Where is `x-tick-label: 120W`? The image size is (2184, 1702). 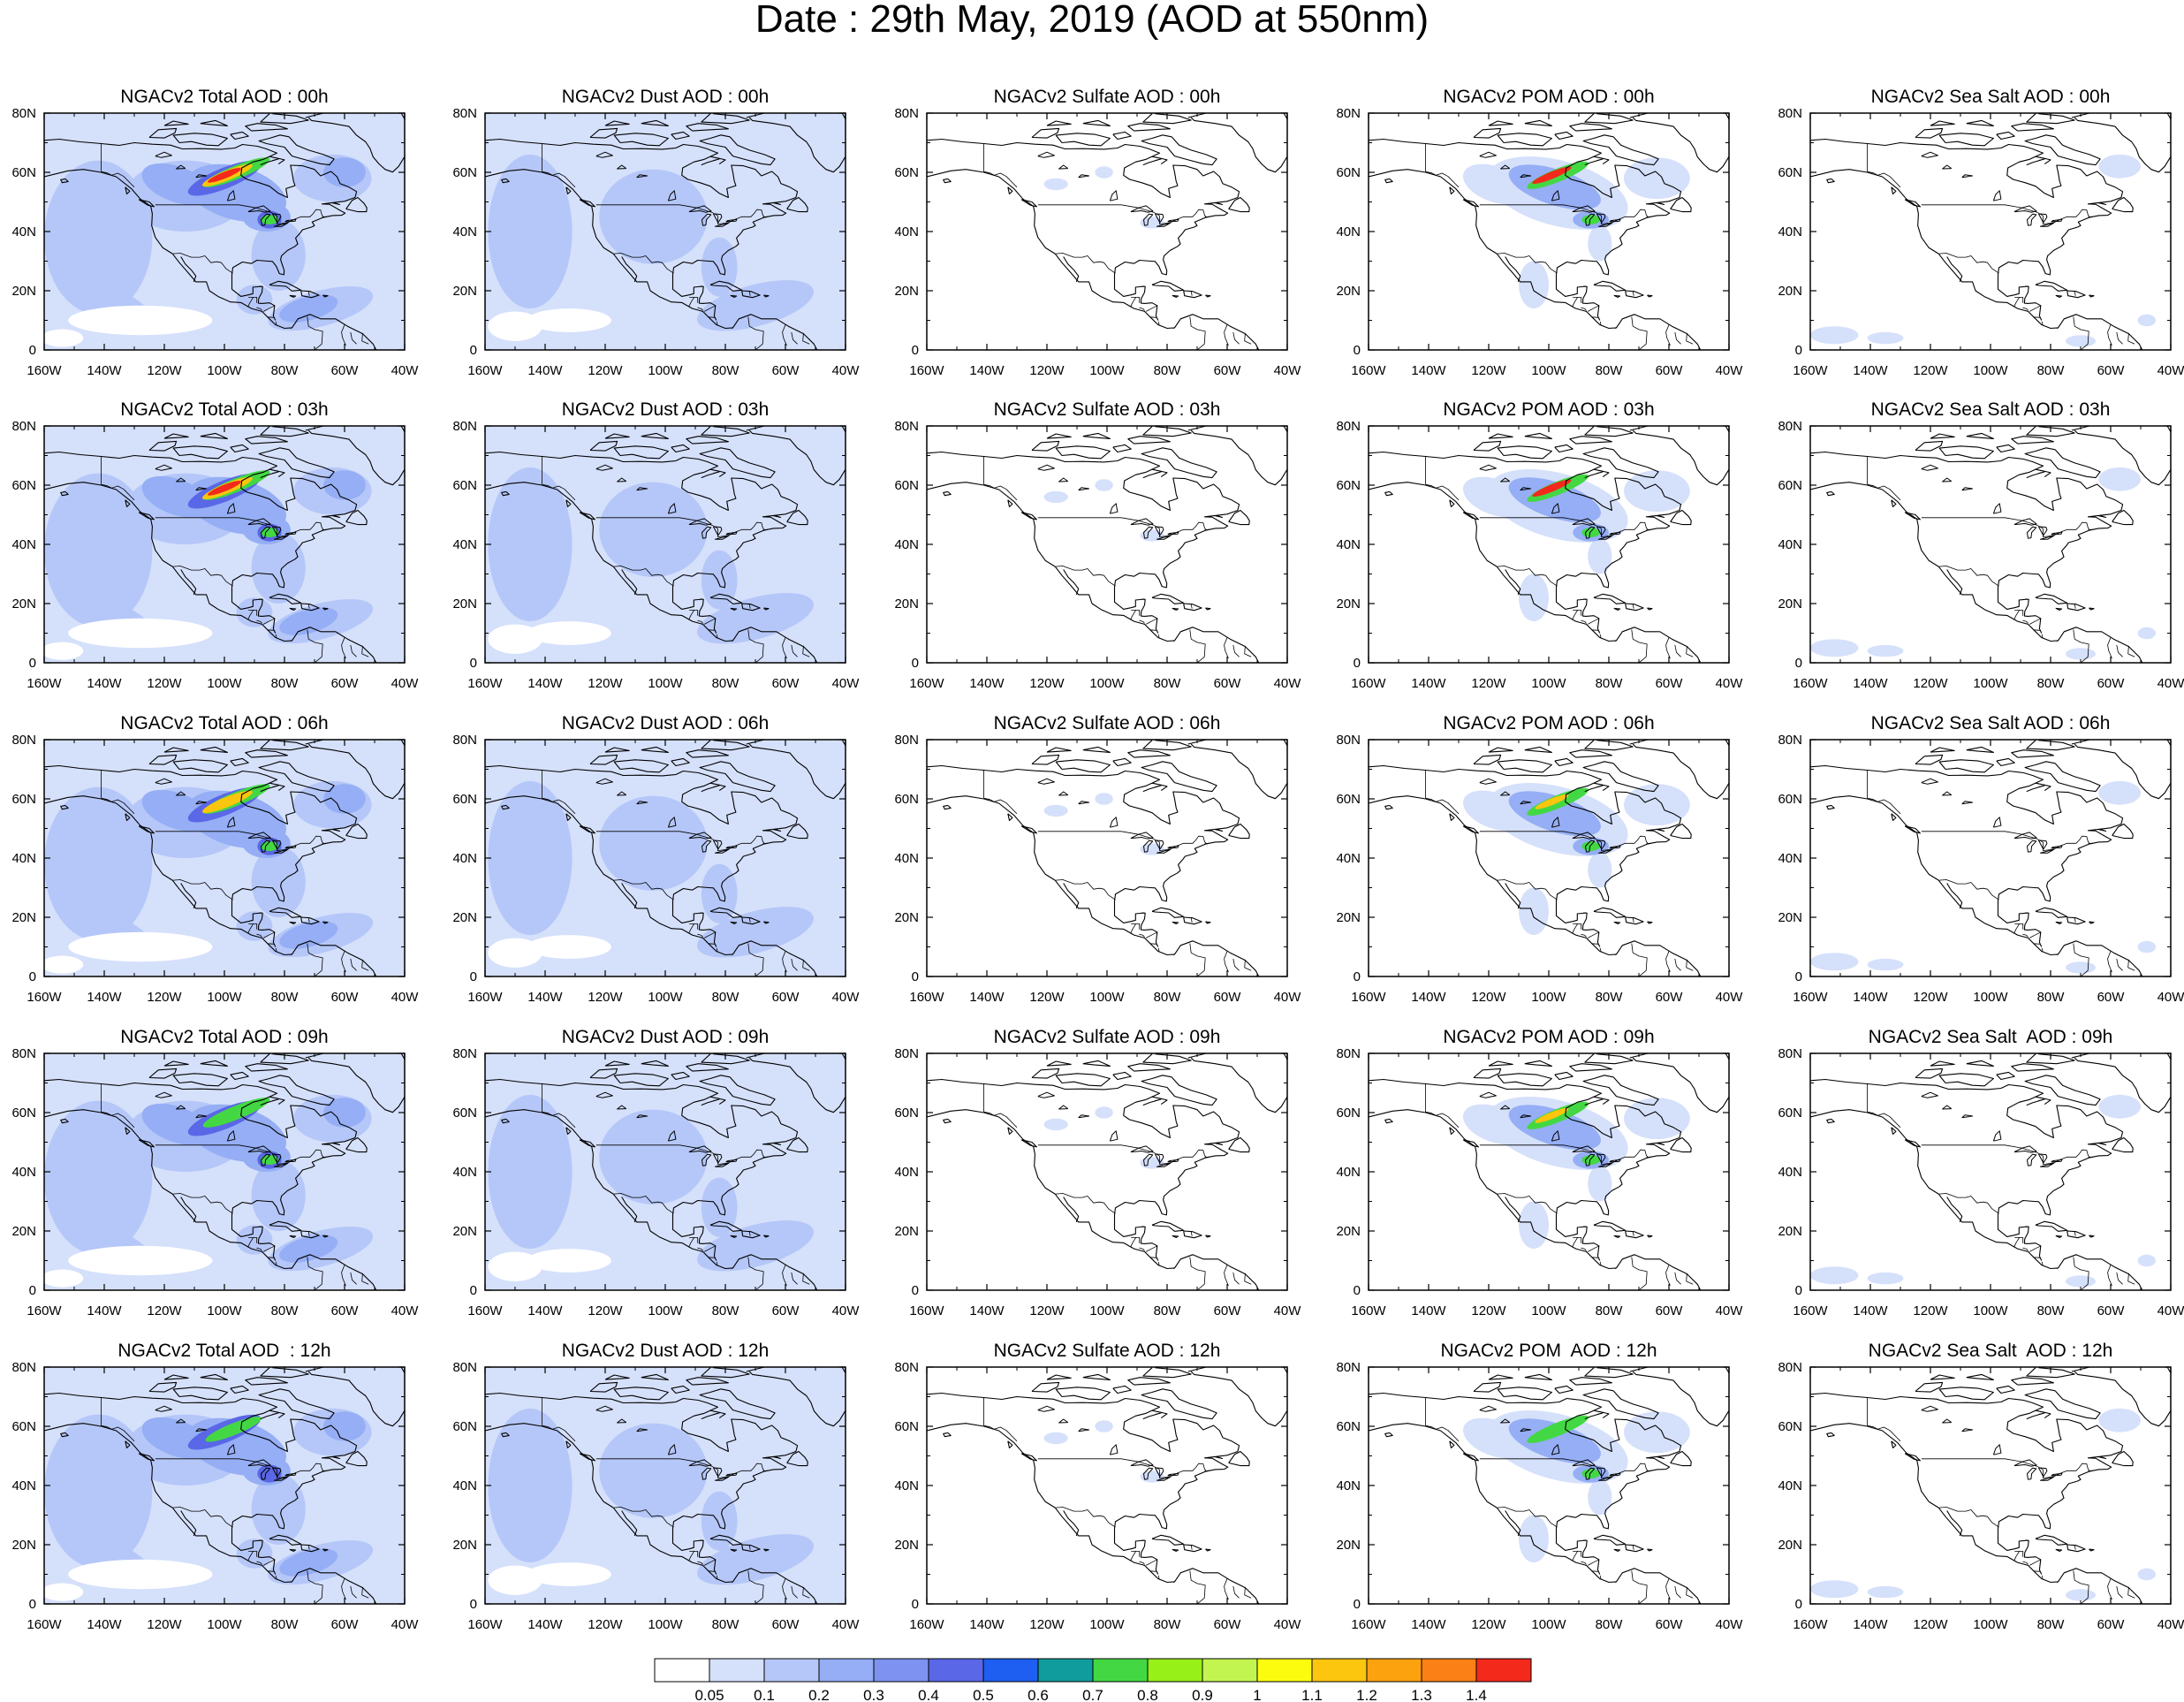
x-tick-label: 120W is located at coordinates (164, 997).